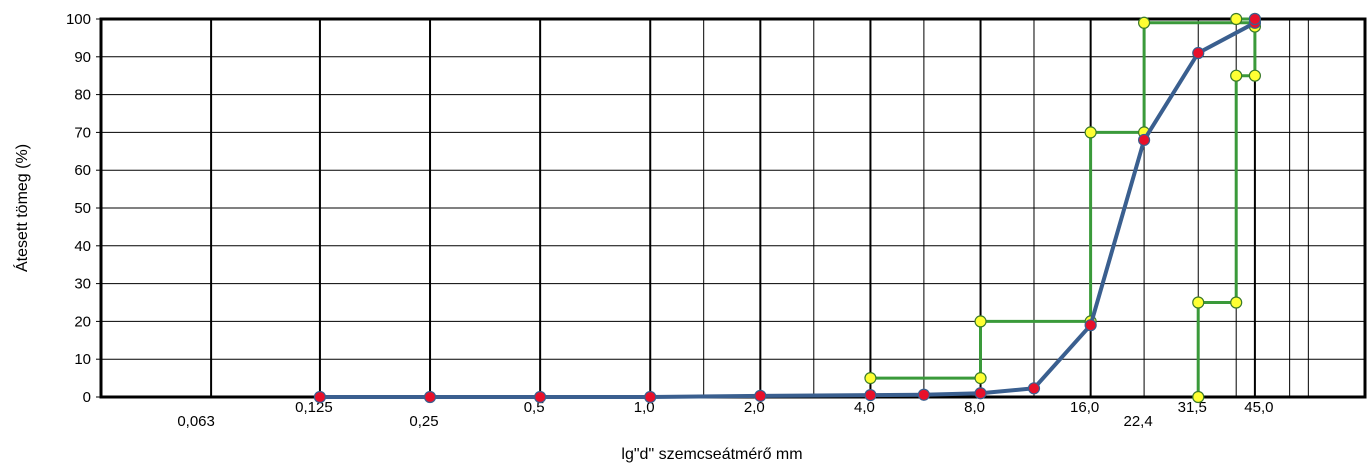 The width and height of the screenshot is (1368, 466). What do you see at coordinates (82, 246) in the screenshot?
I see `y-tick-label: 40` at bounding box center [82, 246].